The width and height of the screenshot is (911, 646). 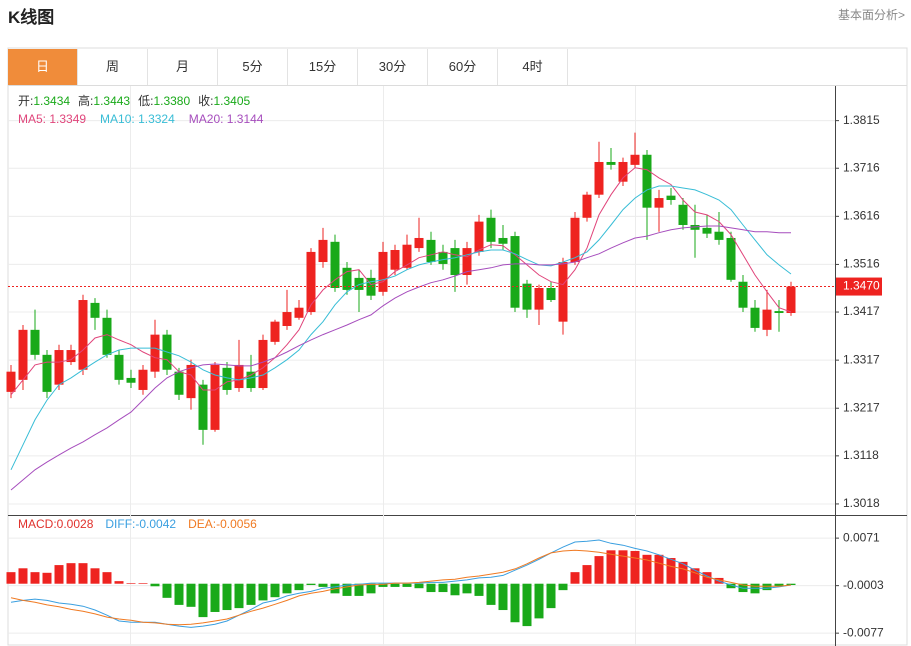 I want to click on period-tab: 4时, so click(x=533, y=67).